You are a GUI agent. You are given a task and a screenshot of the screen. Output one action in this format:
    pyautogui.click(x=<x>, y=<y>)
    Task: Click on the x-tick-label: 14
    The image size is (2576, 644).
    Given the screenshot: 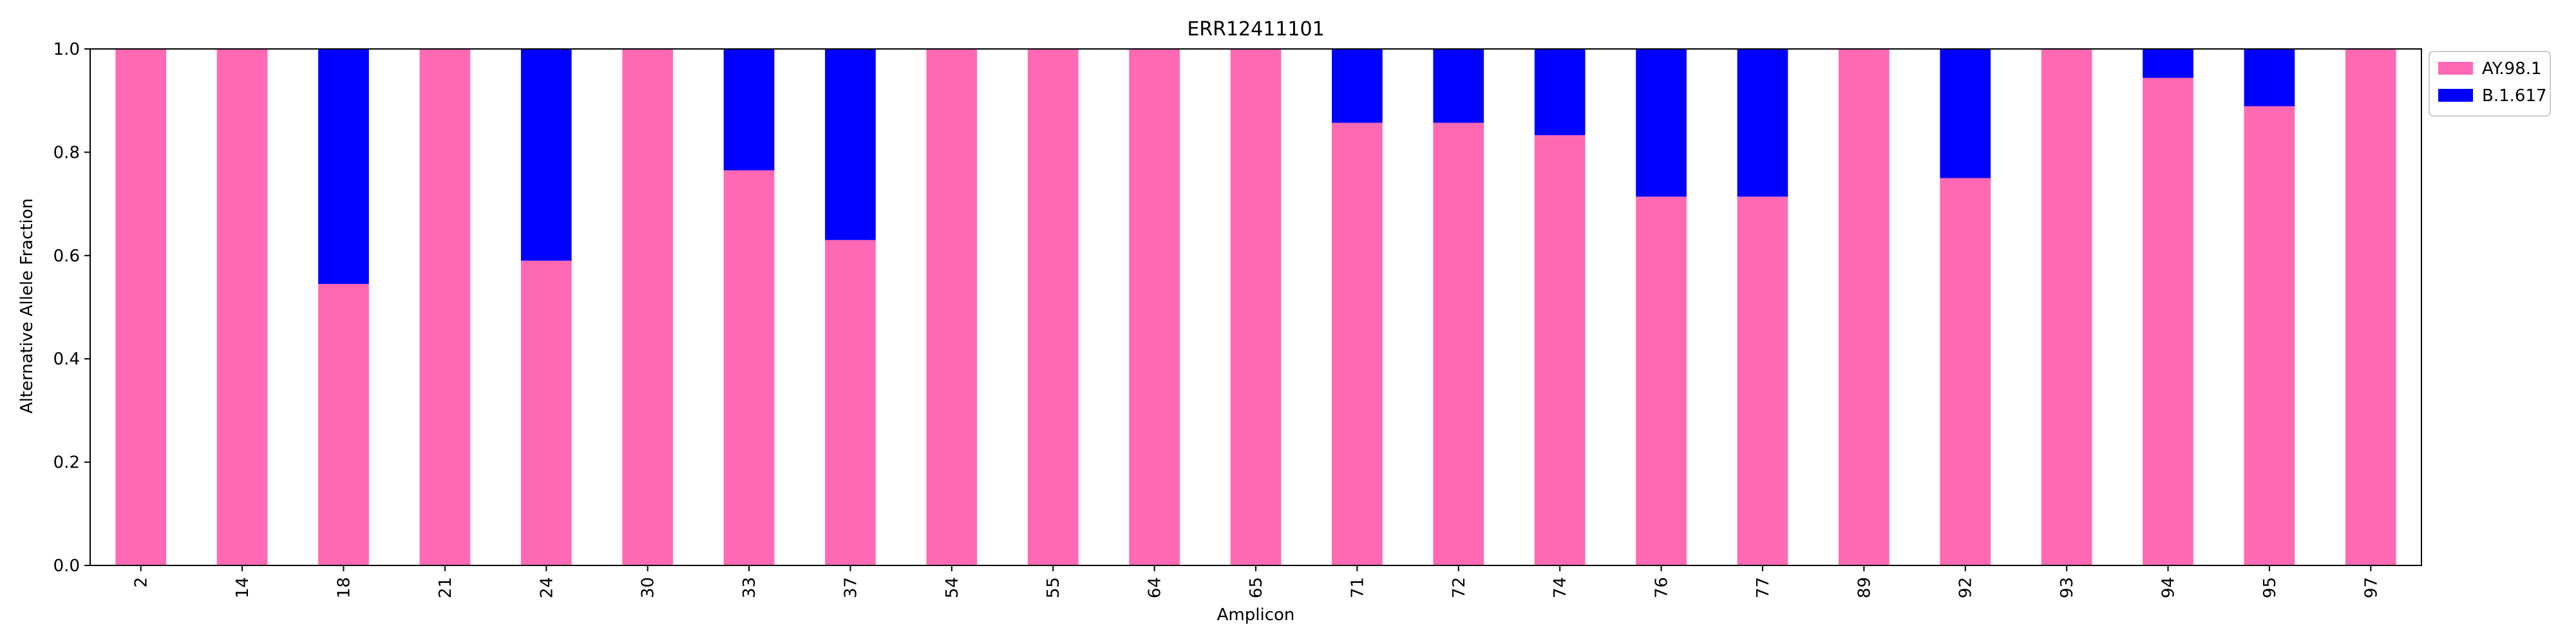 What is the action you would take?
    pyautogui.click(x=242, y=587)
    